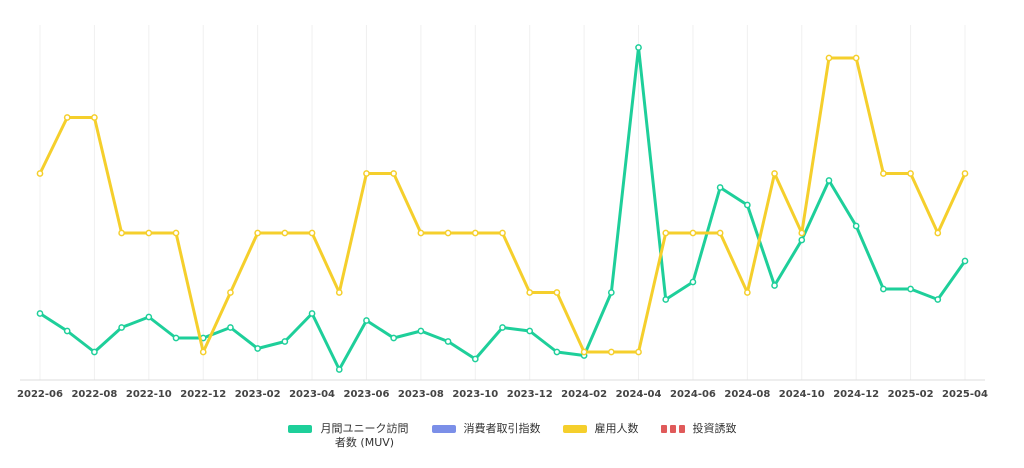 This screenshot has height=468, width=1024. What do you see at coordinates (911, 394) in the screenshot?
I see `x-tick-label: 2025-02` at bounding box center [911, 394].